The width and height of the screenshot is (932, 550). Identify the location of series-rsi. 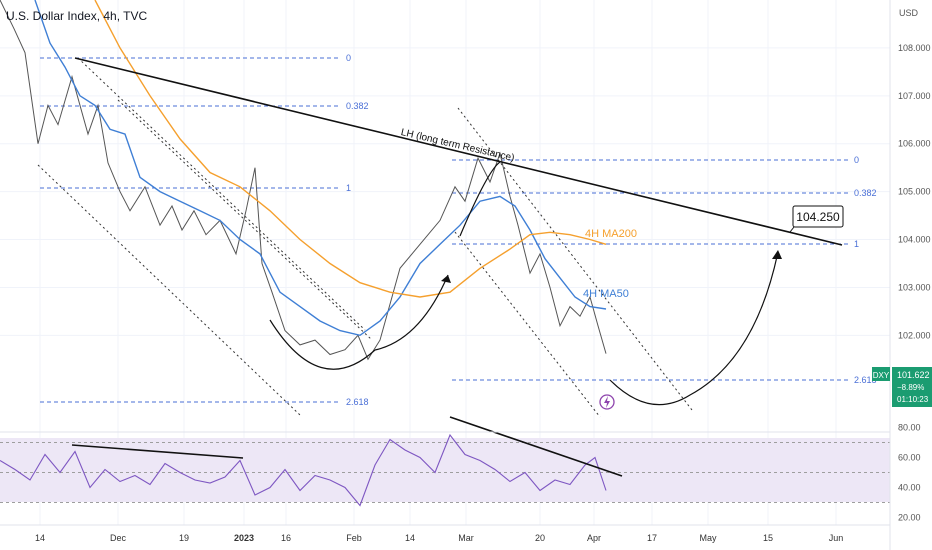
(303, 470).